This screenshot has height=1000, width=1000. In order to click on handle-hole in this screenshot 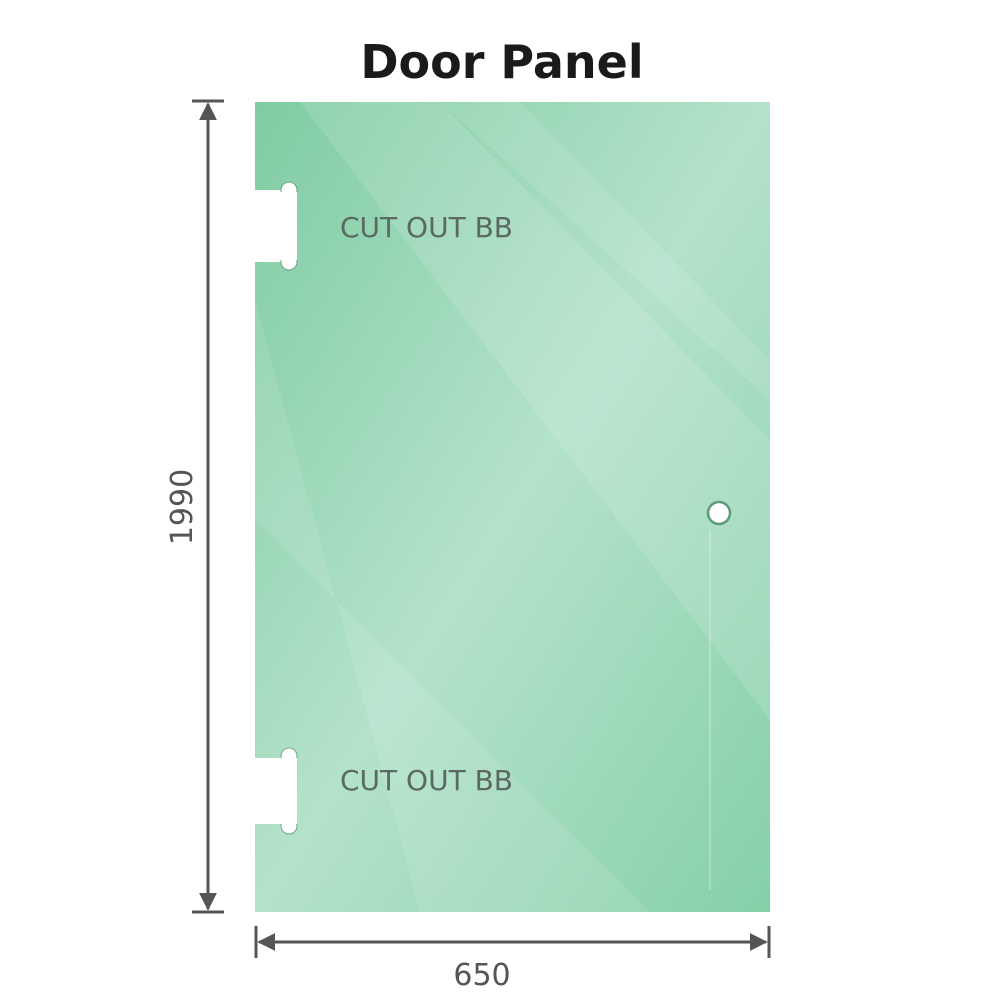, I will do `click(719, 513)`.